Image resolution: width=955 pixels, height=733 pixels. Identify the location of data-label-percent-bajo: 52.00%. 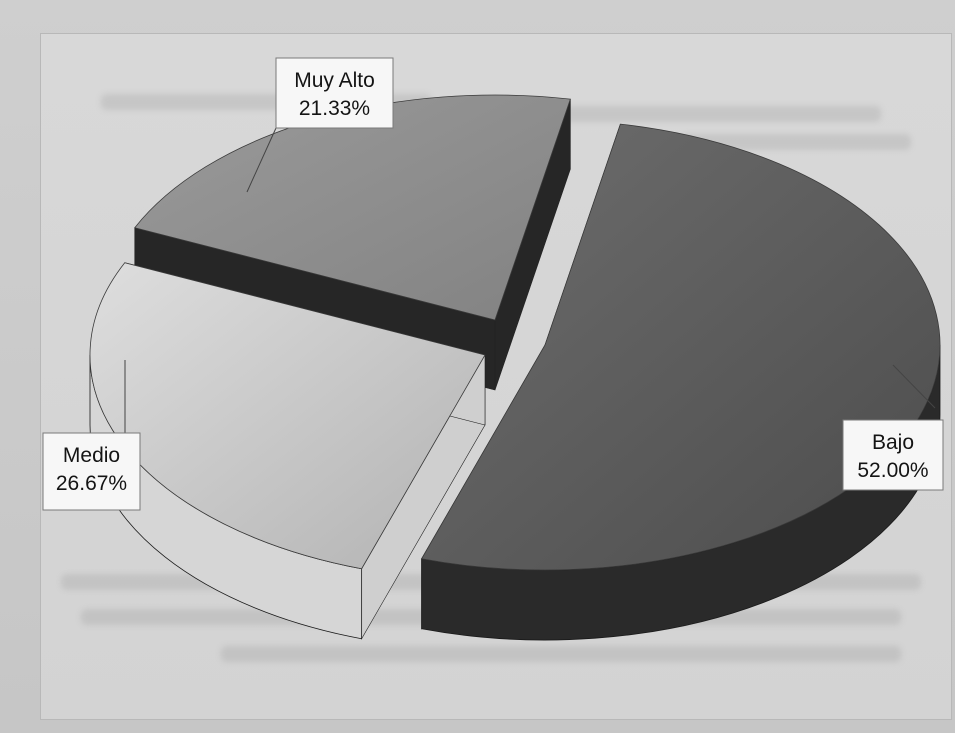
(892, 470).